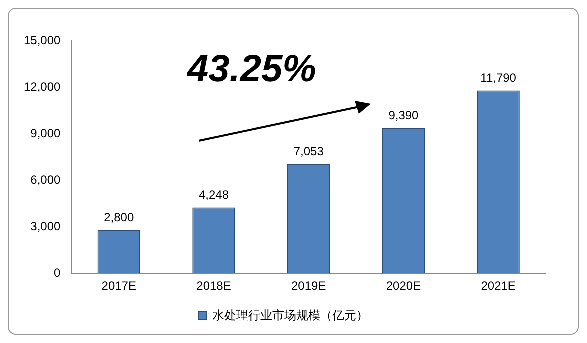 Image resolution: width=587 pixels, height=343 pixels. Describe the element at coordinates (58, 273) in the screenshot. I see `y-tick-label: 0` at that location.